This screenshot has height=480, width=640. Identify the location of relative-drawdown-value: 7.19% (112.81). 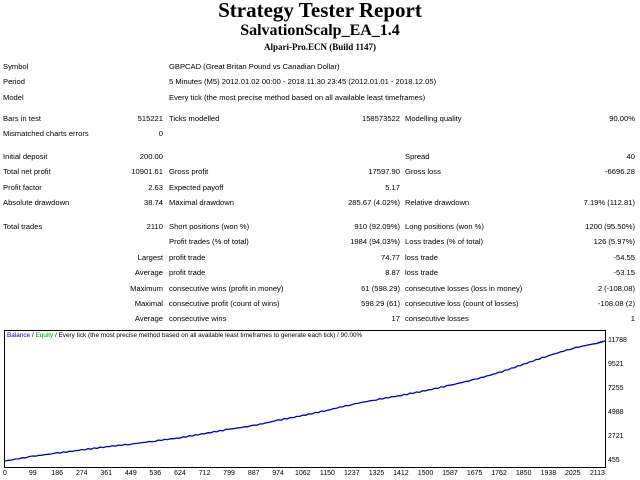
(609, 202).